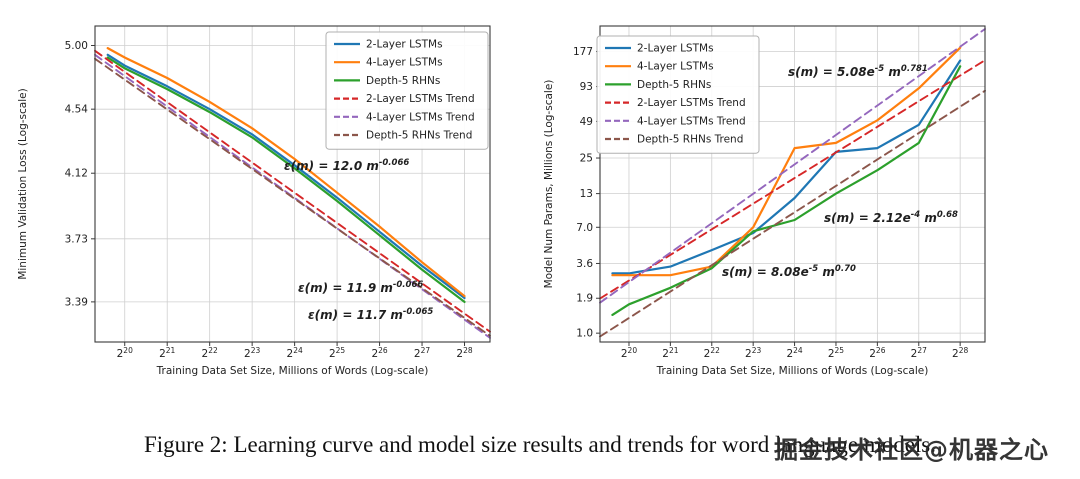 The height and width of the screenshot is (479, 1080). I want to click on y-tick-label: 4.54, so click(77, 110).